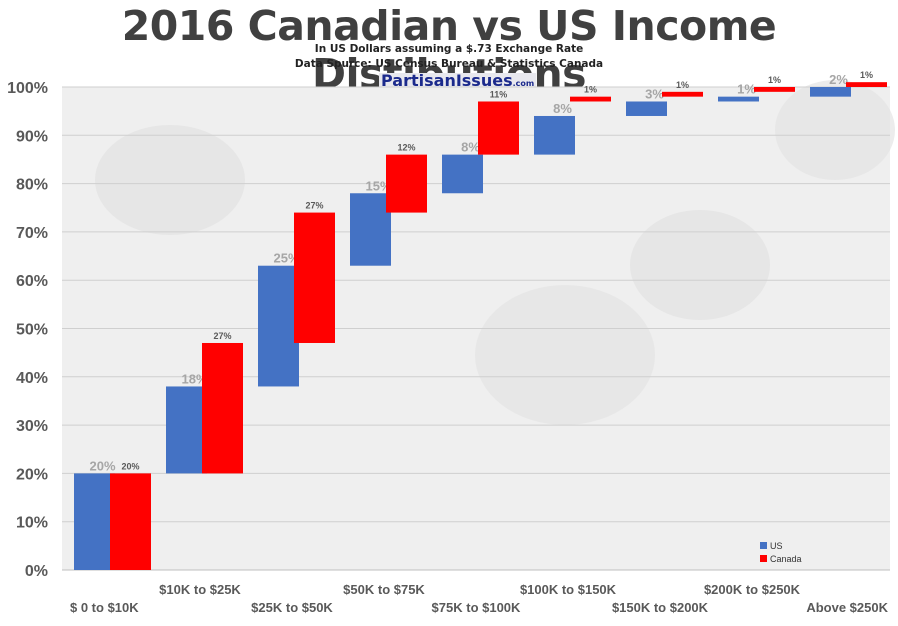 This screenshot has width=898, height=626. What do you see at coordinates (32, 136) in the screenshot?
I see `y-tick-label: 90%` at bounding box center [32, 136].